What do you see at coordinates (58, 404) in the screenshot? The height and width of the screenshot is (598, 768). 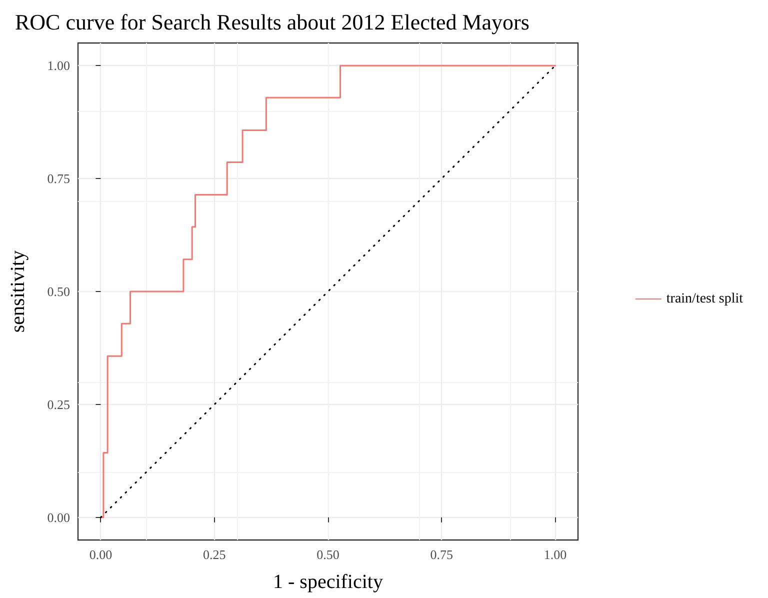 I see `y-tick-label: 0.25` at bounding box center [58, 404].